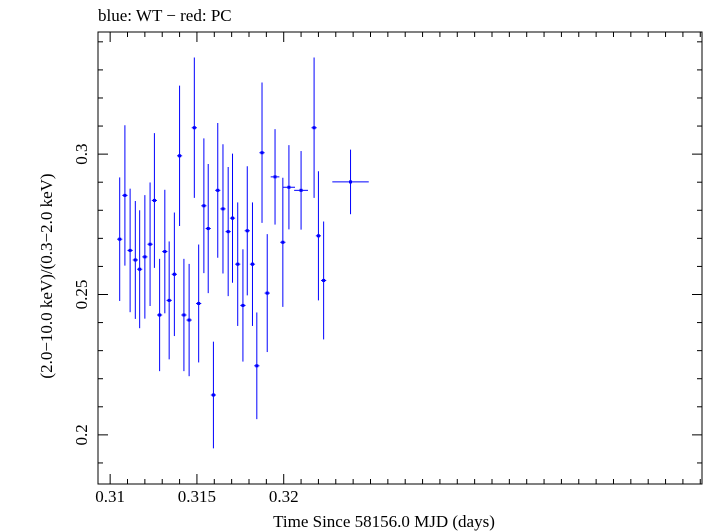  Describe the element at coordinates (110, 496) in the screenshot. I see `x-tick-label: 0.31` at that location.